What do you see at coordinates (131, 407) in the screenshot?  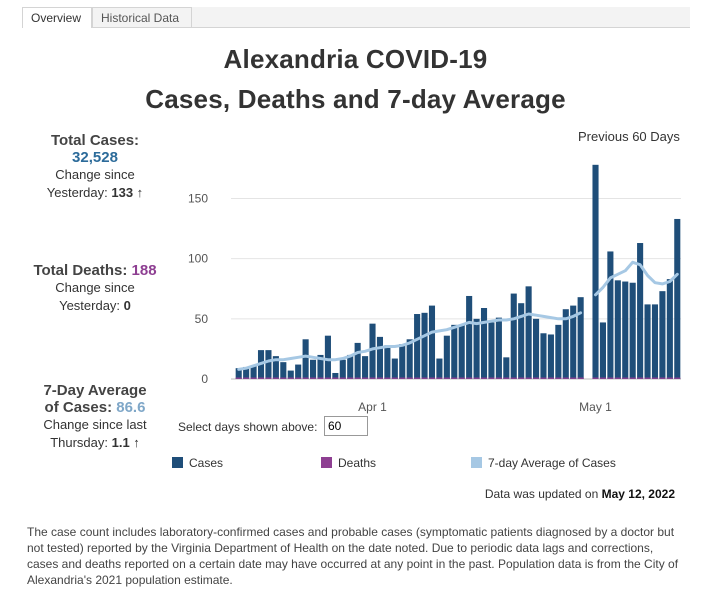 I see `avg-cases-value: 86.6` at bounding box center [131, 407].